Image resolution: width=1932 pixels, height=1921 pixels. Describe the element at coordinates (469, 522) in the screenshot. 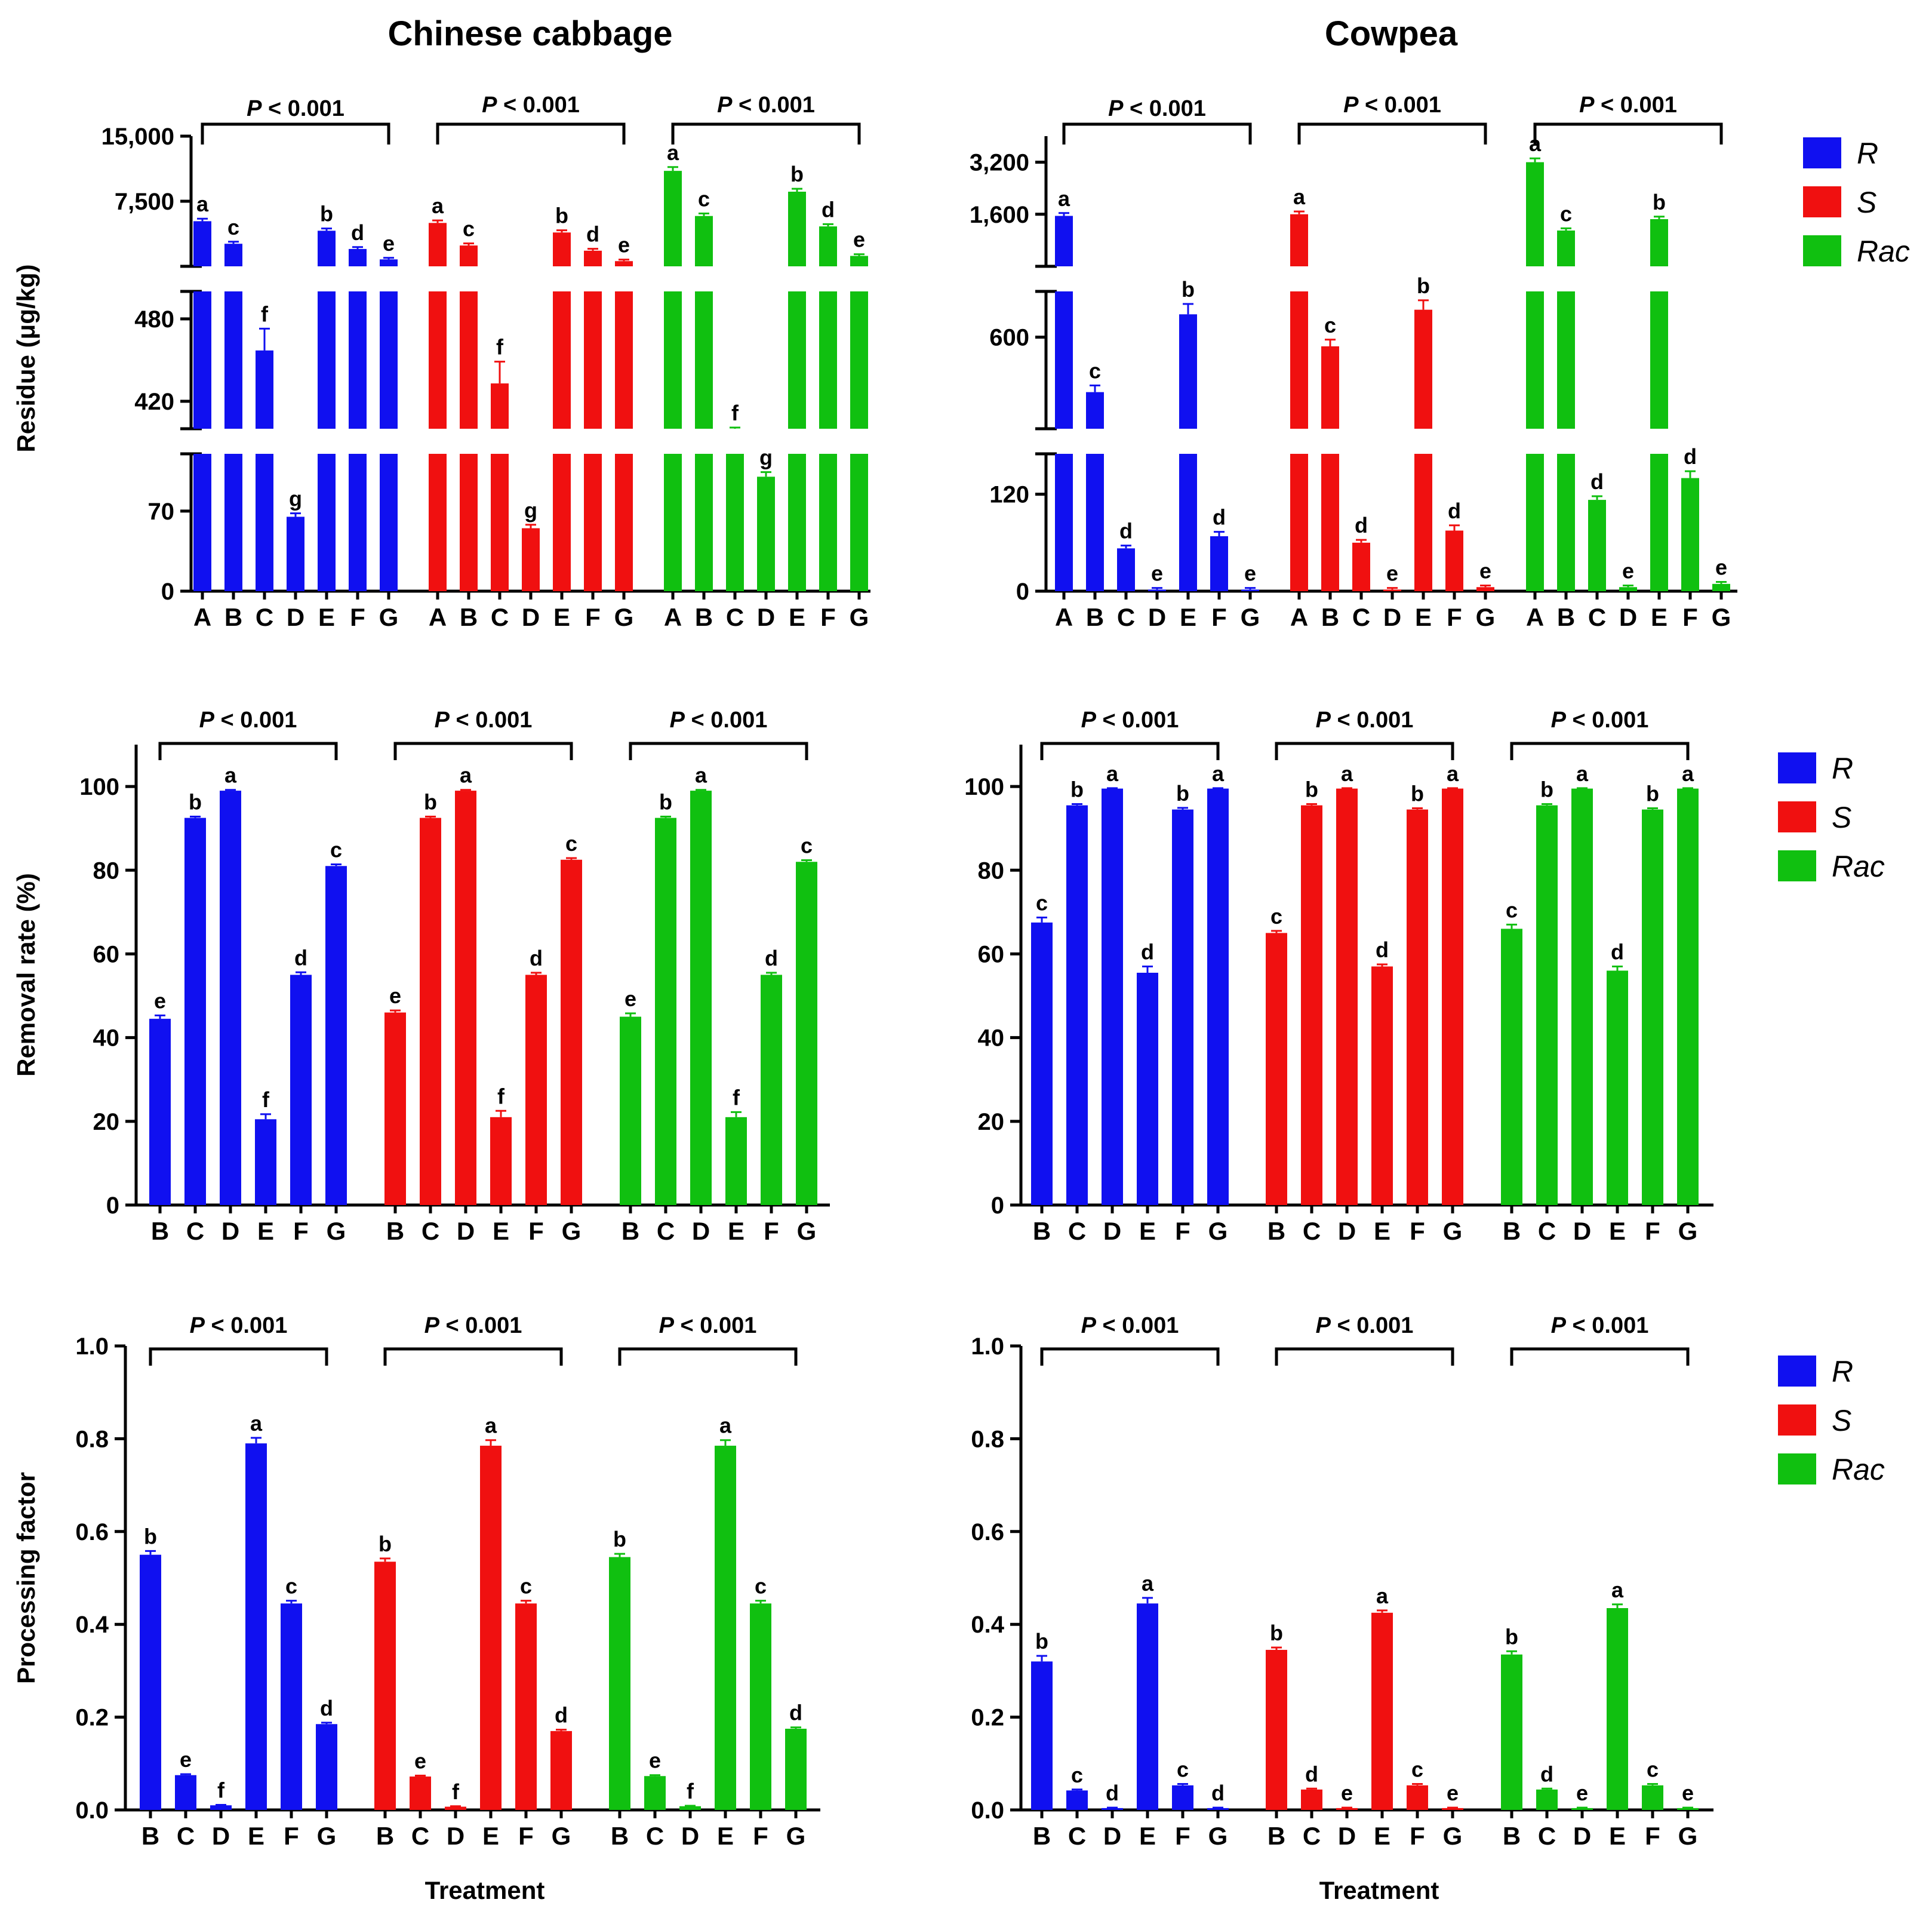

I see `bar-S-B` at that location.